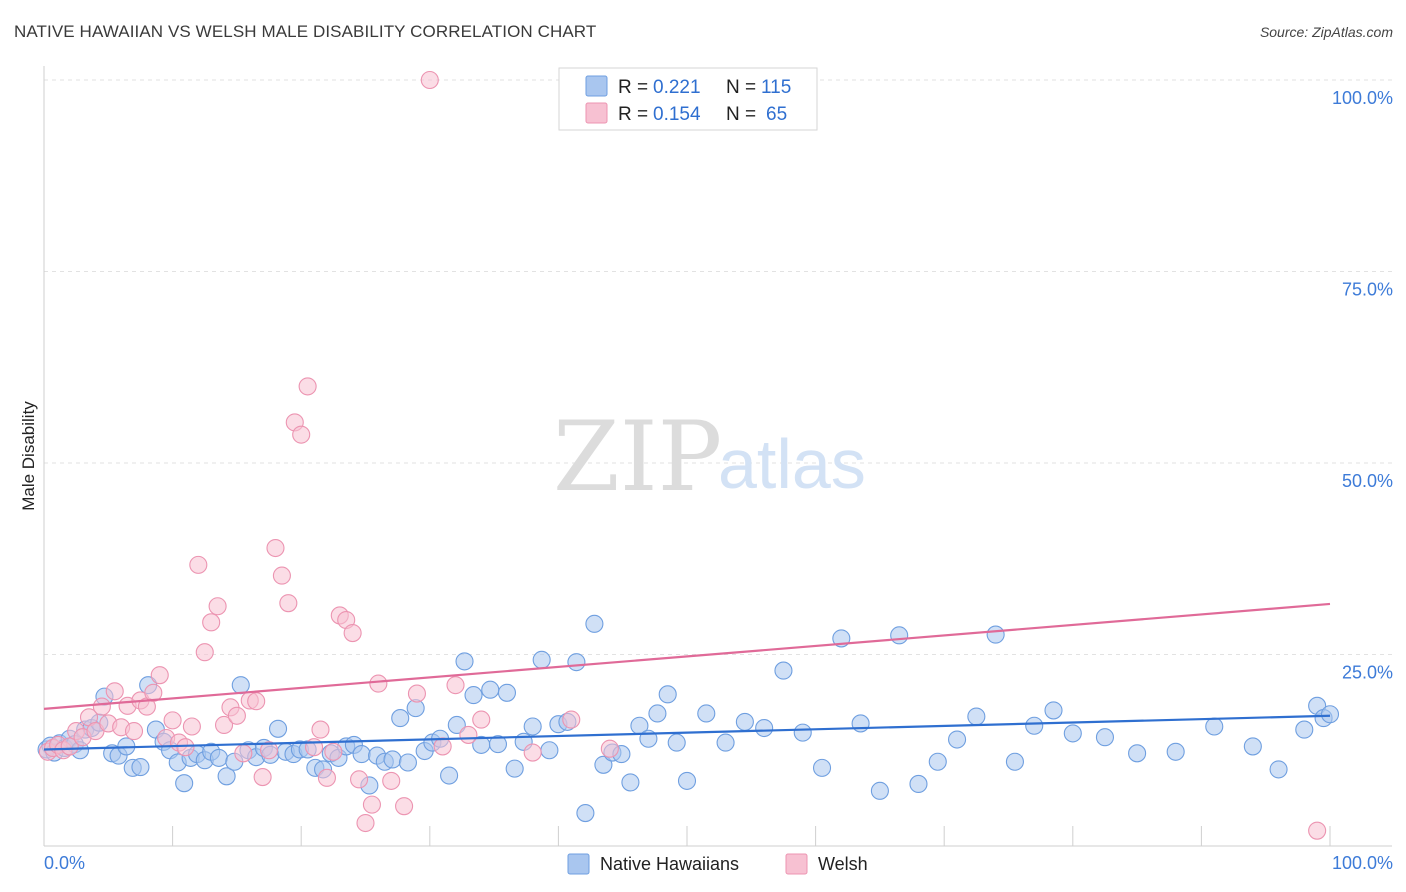  What do you see at coordinates (776, 114) in the screenshot?
I see `legend-n-value: 65` at bounding box center [776, 114].